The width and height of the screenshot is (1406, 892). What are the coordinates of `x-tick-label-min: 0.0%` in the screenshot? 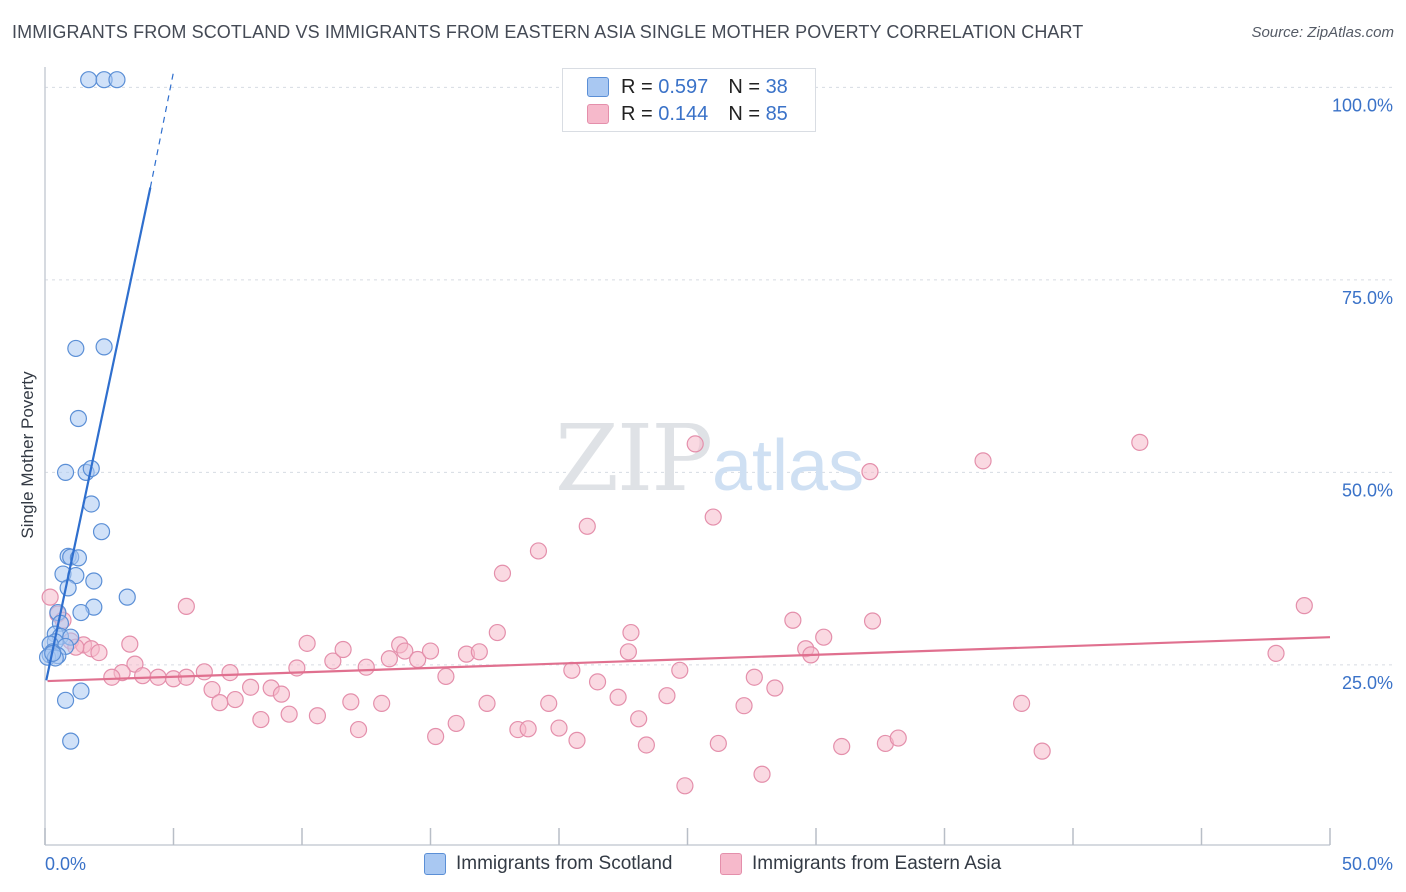 It's located at (65, 864).